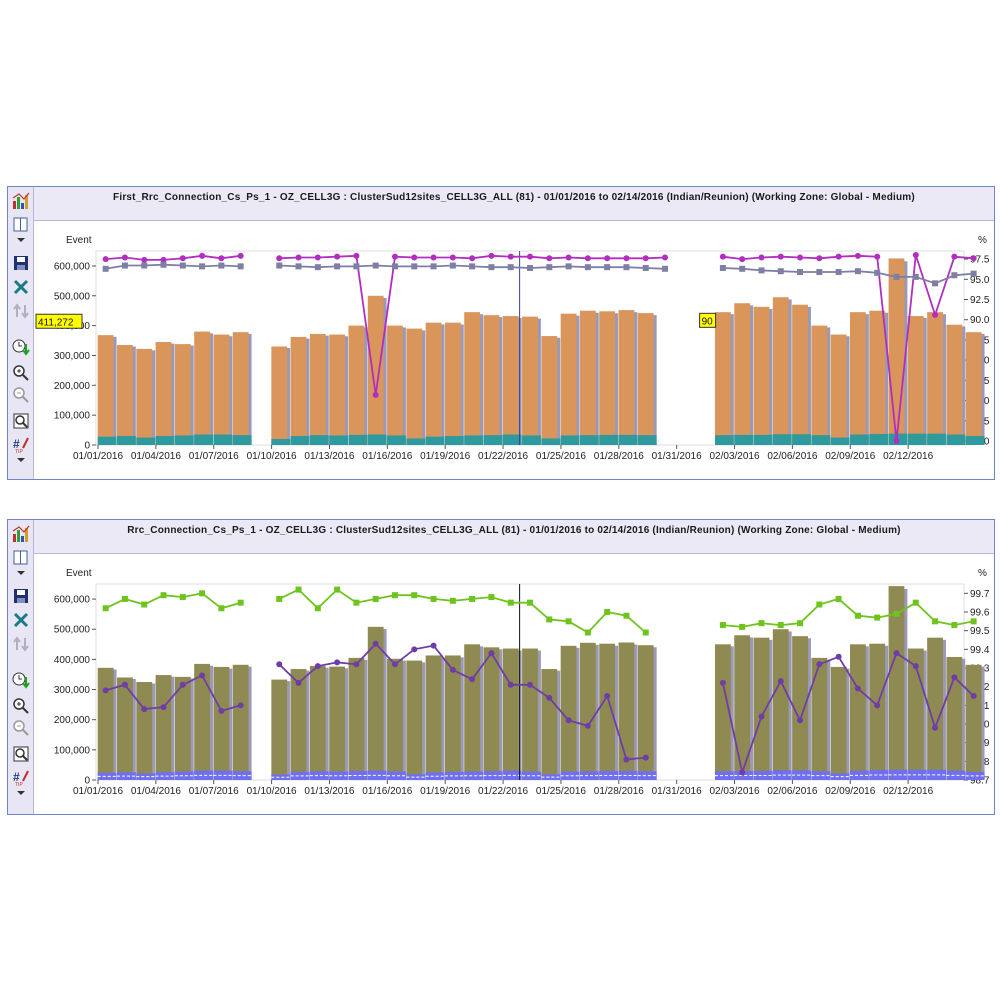  I want to click on x-tick-label: 01/22/2016, so click(503, 791).